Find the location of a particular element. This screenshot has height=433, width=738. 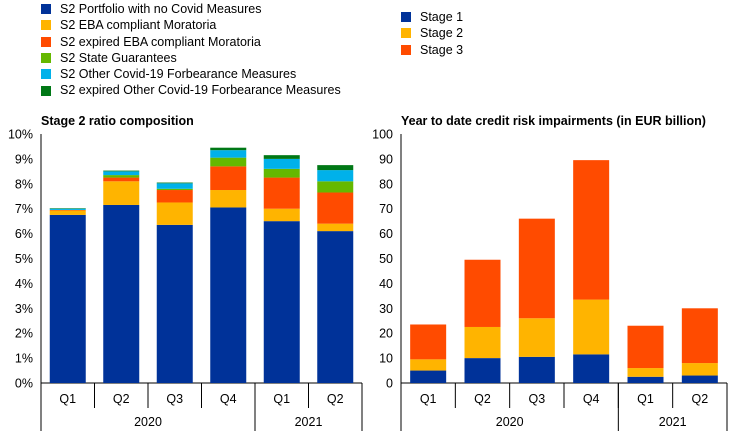

legend-item: Stage 3 is located at coordinates (432, 50).